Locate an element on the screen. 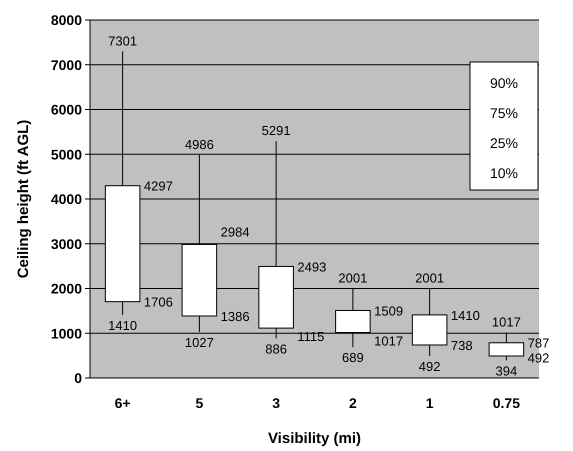 The height and width of the screenshot is (451, 573). y-tick-label: 6000 is located at coordinates (66, 110).